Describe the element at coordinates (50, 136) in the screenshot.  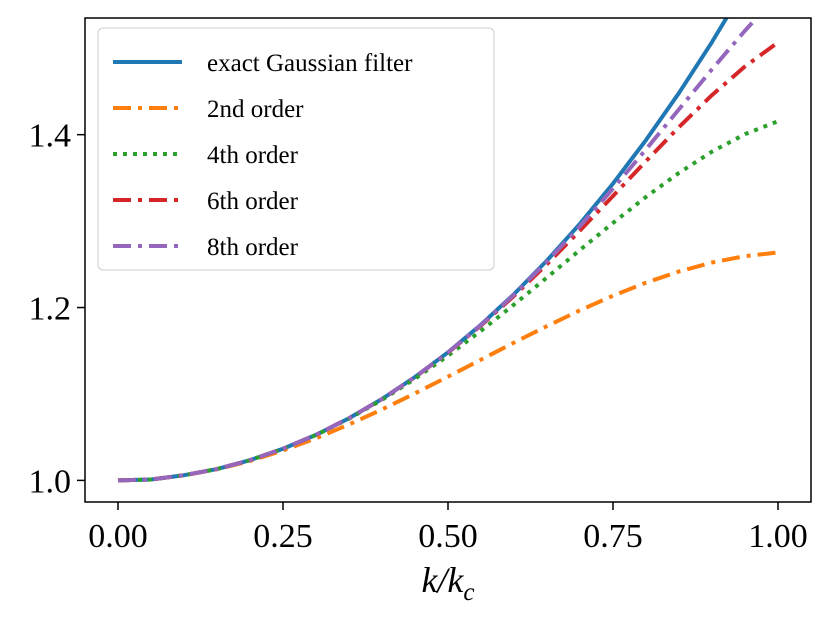
I see `y-tick-label: 1.4` at that location.